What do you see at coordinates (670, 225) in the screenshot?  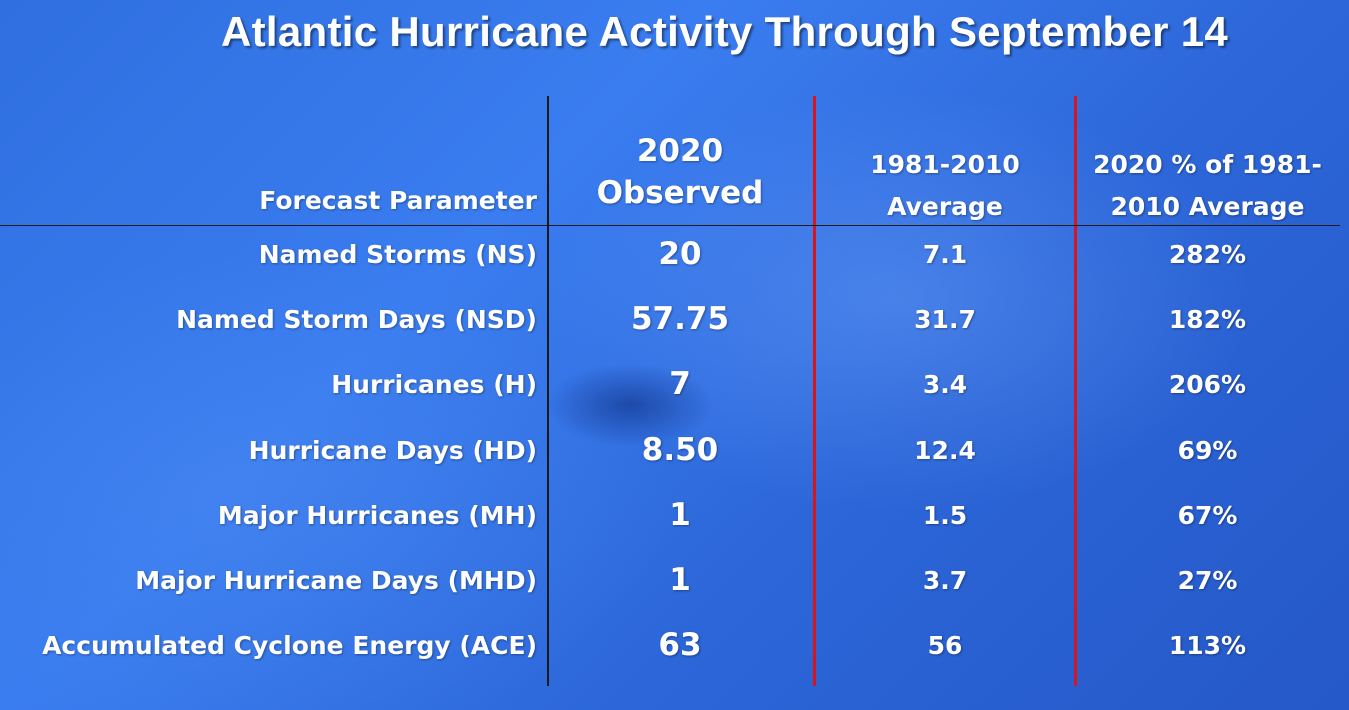 I see `header-divider` at bounding box center [670, 225].